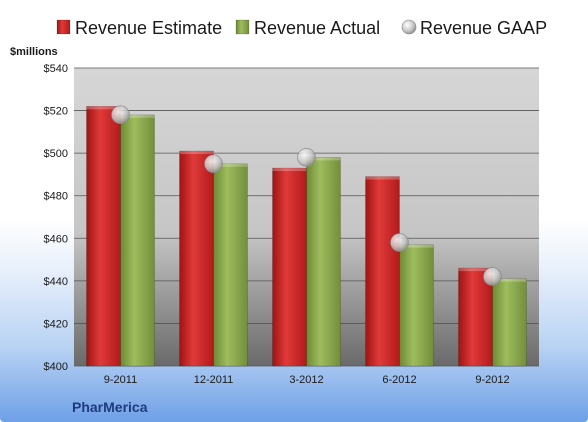  Describe the element at coordinates (120, 380) in the screenshot. I see `x-tick-label: 9-2011` at that location.